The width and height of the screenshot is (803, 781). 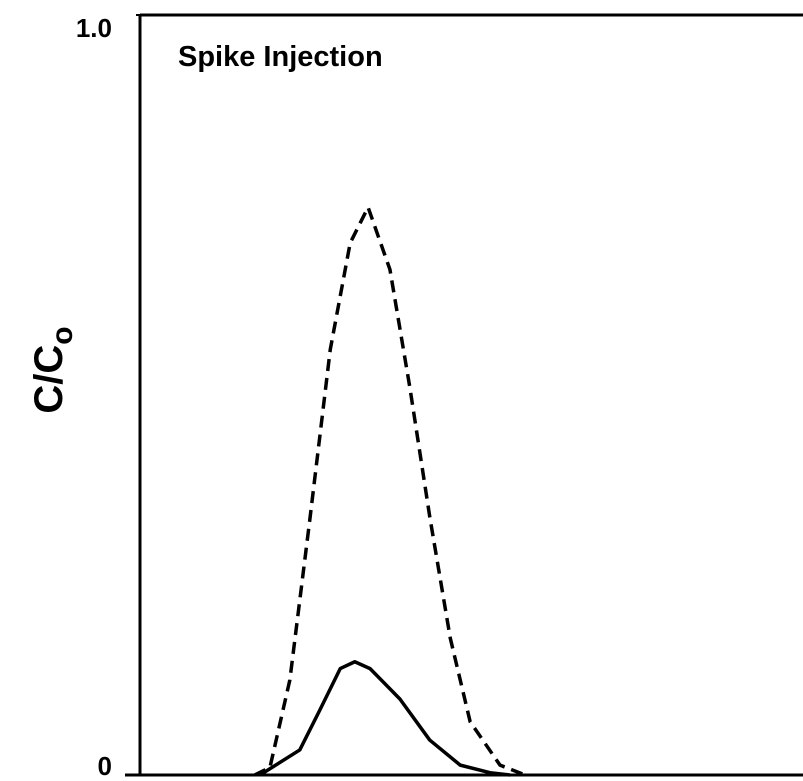 What do you see at coordinates (280, 57) in the screenshot?
I see `chart-title: Spike Injection` at bounding box center [280, 57].